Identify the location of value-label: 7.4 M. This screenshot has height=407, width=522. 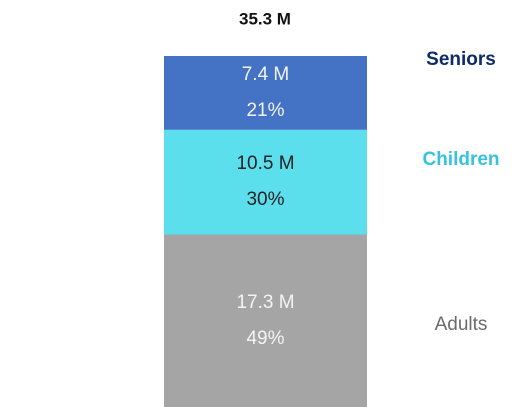
(266, 74).